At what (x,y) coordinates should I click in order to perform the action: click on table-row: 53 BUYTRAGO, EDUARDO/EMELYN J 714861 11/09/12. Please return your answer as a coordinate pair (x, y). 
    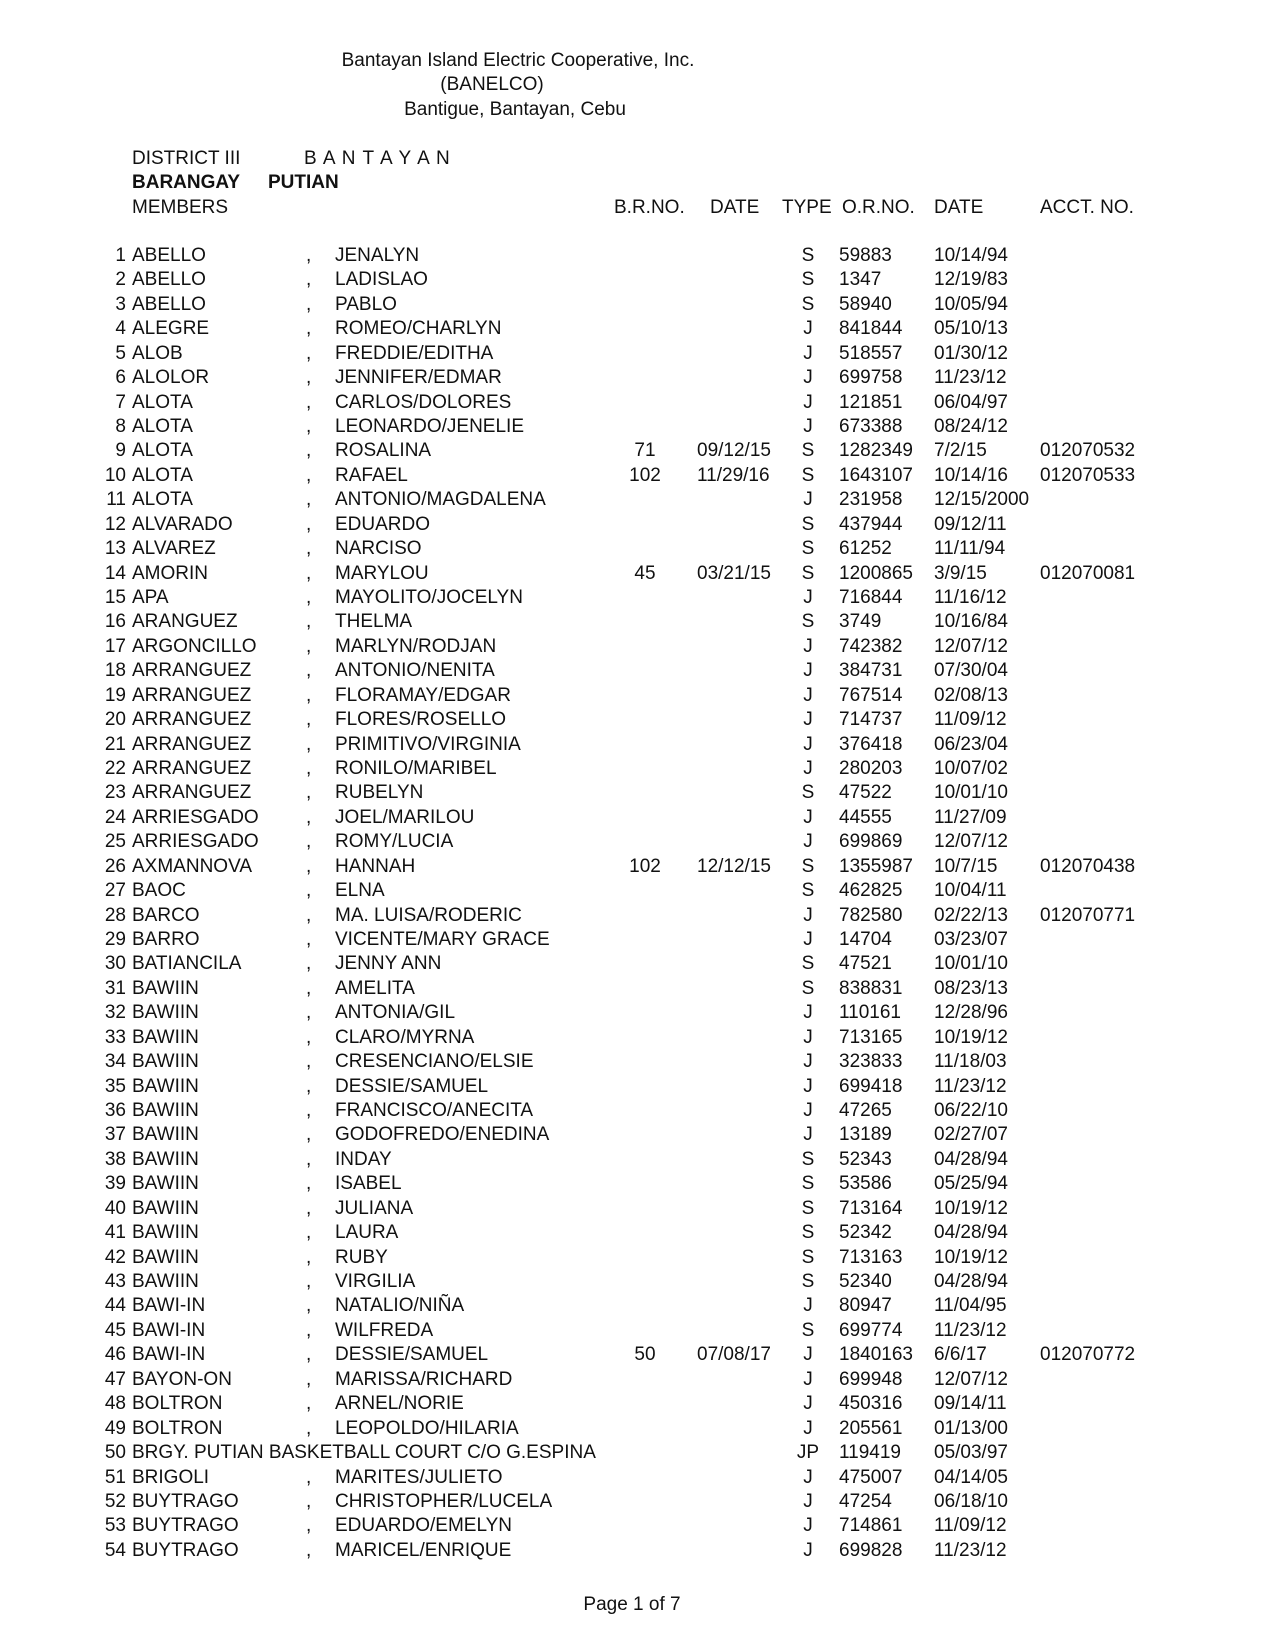
    Looking at the image, I should click on (637, 1527).